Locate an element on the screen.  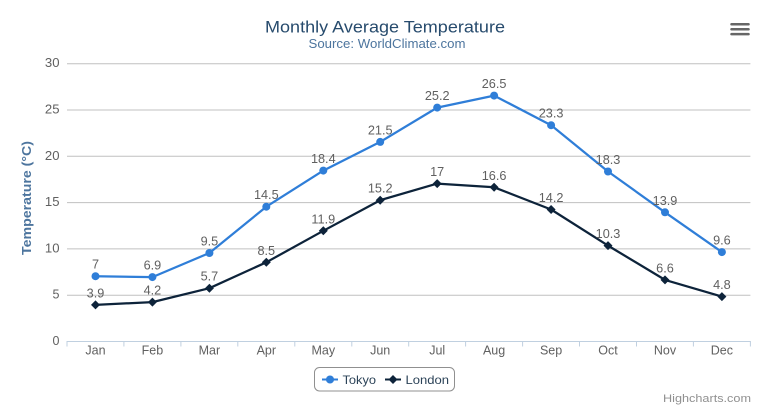
svg-text: 6.6 is located at coordinates (665, 268).